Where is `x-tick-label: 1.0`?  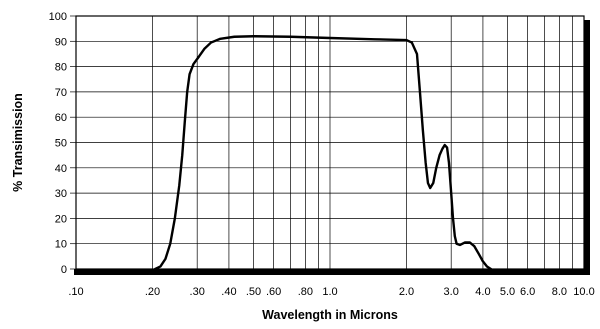
x-tick-label: 1.0 is located at coordinates (329, 292).